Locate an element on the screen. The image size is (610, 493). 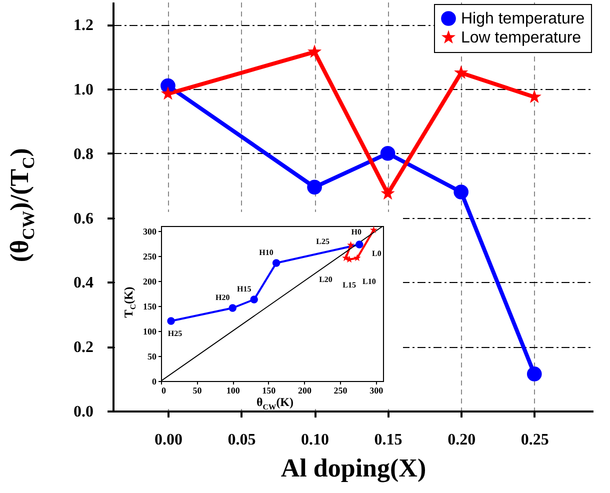
x-tick-label: 0.10 is located at coordinates (315, 440).